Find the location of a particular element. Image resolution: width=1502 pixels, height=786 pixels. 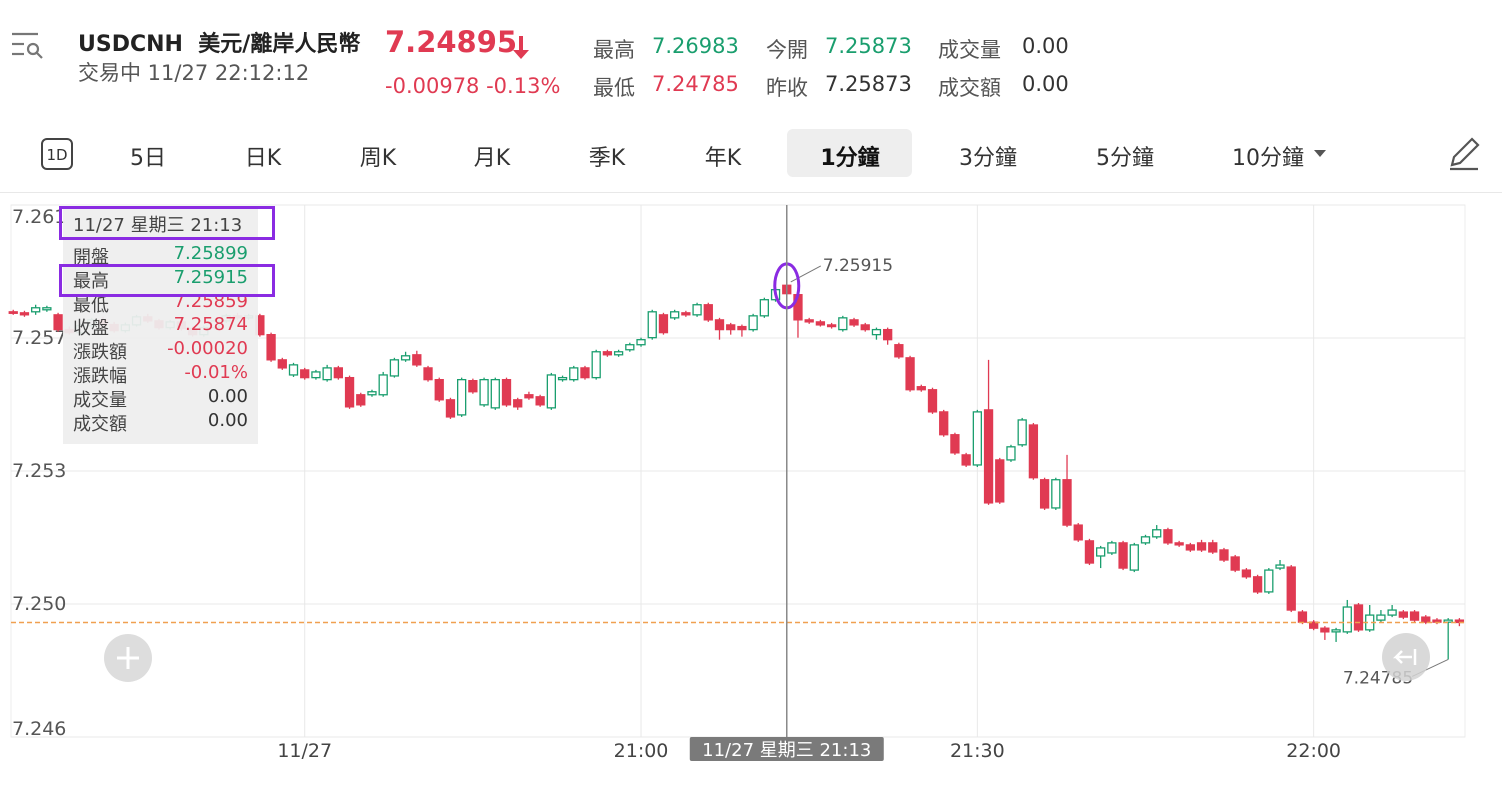

tooltip-value: 7.25874 is located at coordinates (210, 325).